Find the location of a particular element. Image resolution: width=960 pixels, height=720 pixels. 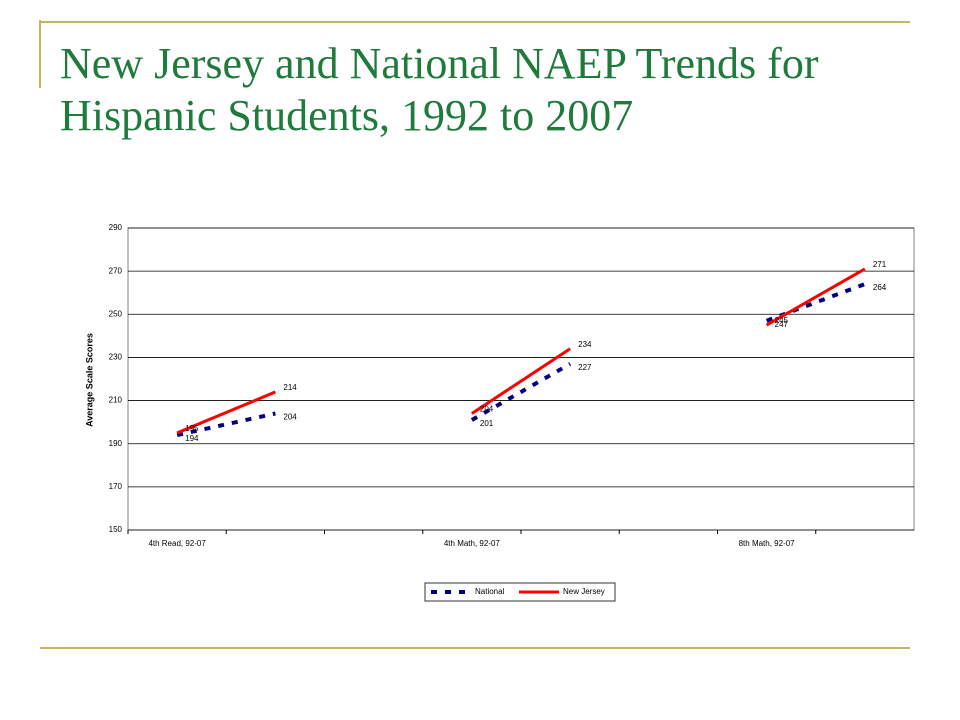

y-tick-label: 250 is located at coordinates (116, 313).